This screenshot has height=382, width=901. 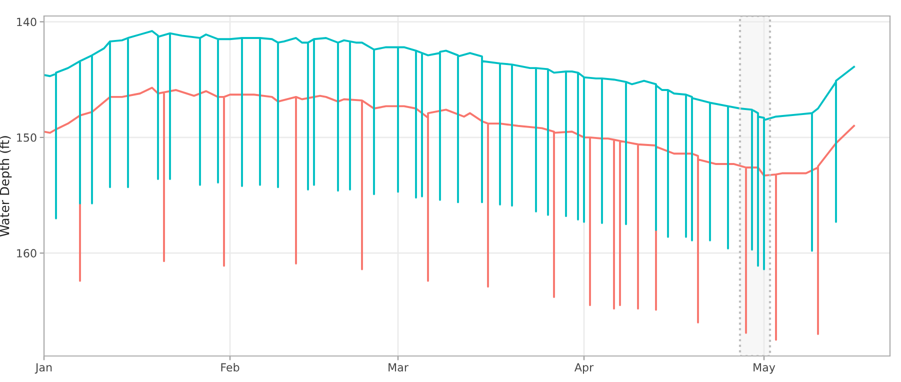 What do you see at coordinates (398, 367) in the screenshot?
I see `x-tick-label: Mar` at bounding box center [398, 367].